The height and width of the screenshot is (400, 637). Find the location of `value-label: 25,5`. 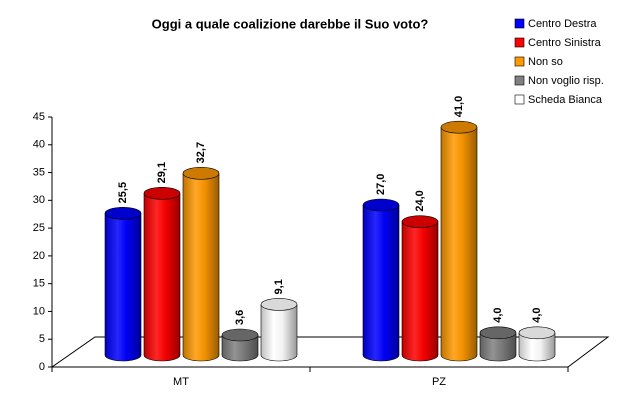

value-label: 25,5 is located at coordinates (123, 192).